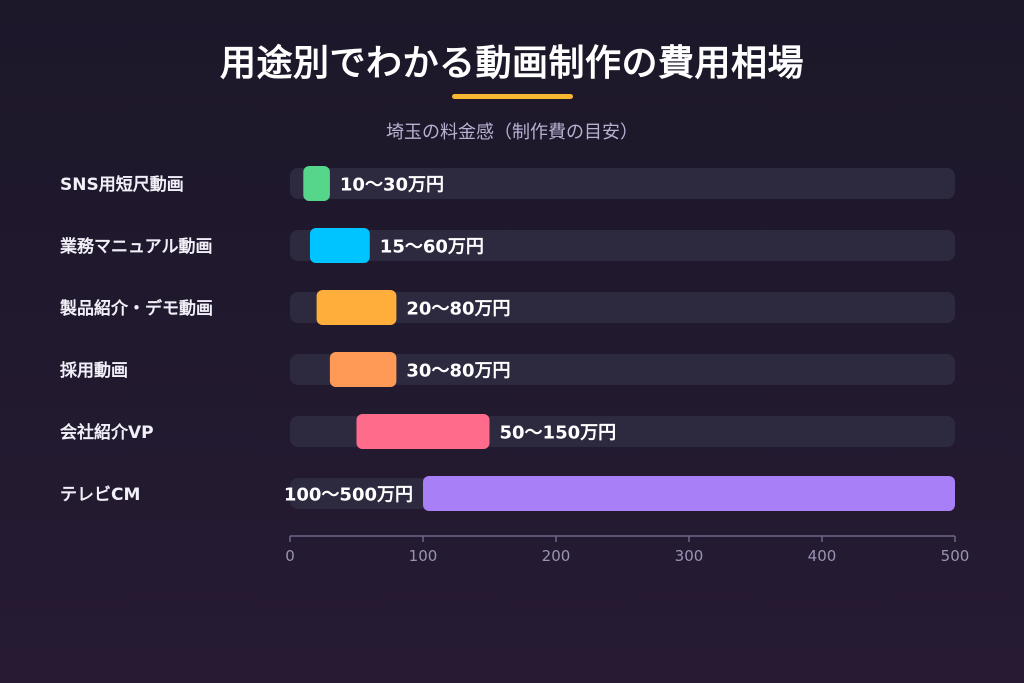  Describe the element at coordinates (822, 556) in the screenshot. I see `x-tick-label: 400` at that location.